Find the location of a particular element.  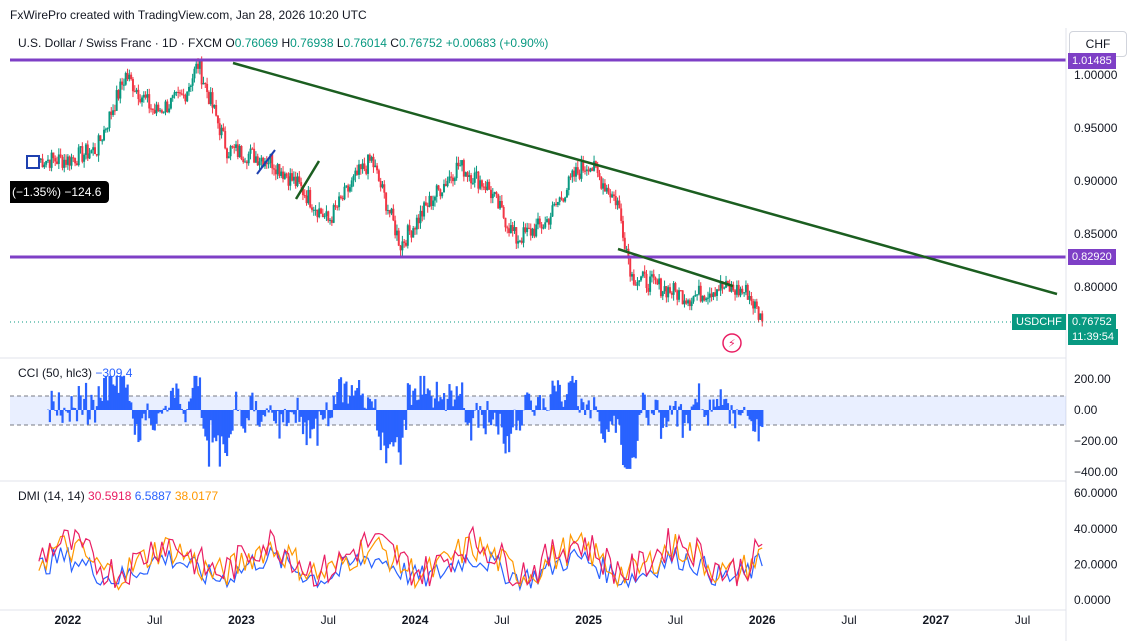

price-axis: 1.00000 0.95000 0.90000 0.85000 0.80000 is located at coordinates (1096, 181).